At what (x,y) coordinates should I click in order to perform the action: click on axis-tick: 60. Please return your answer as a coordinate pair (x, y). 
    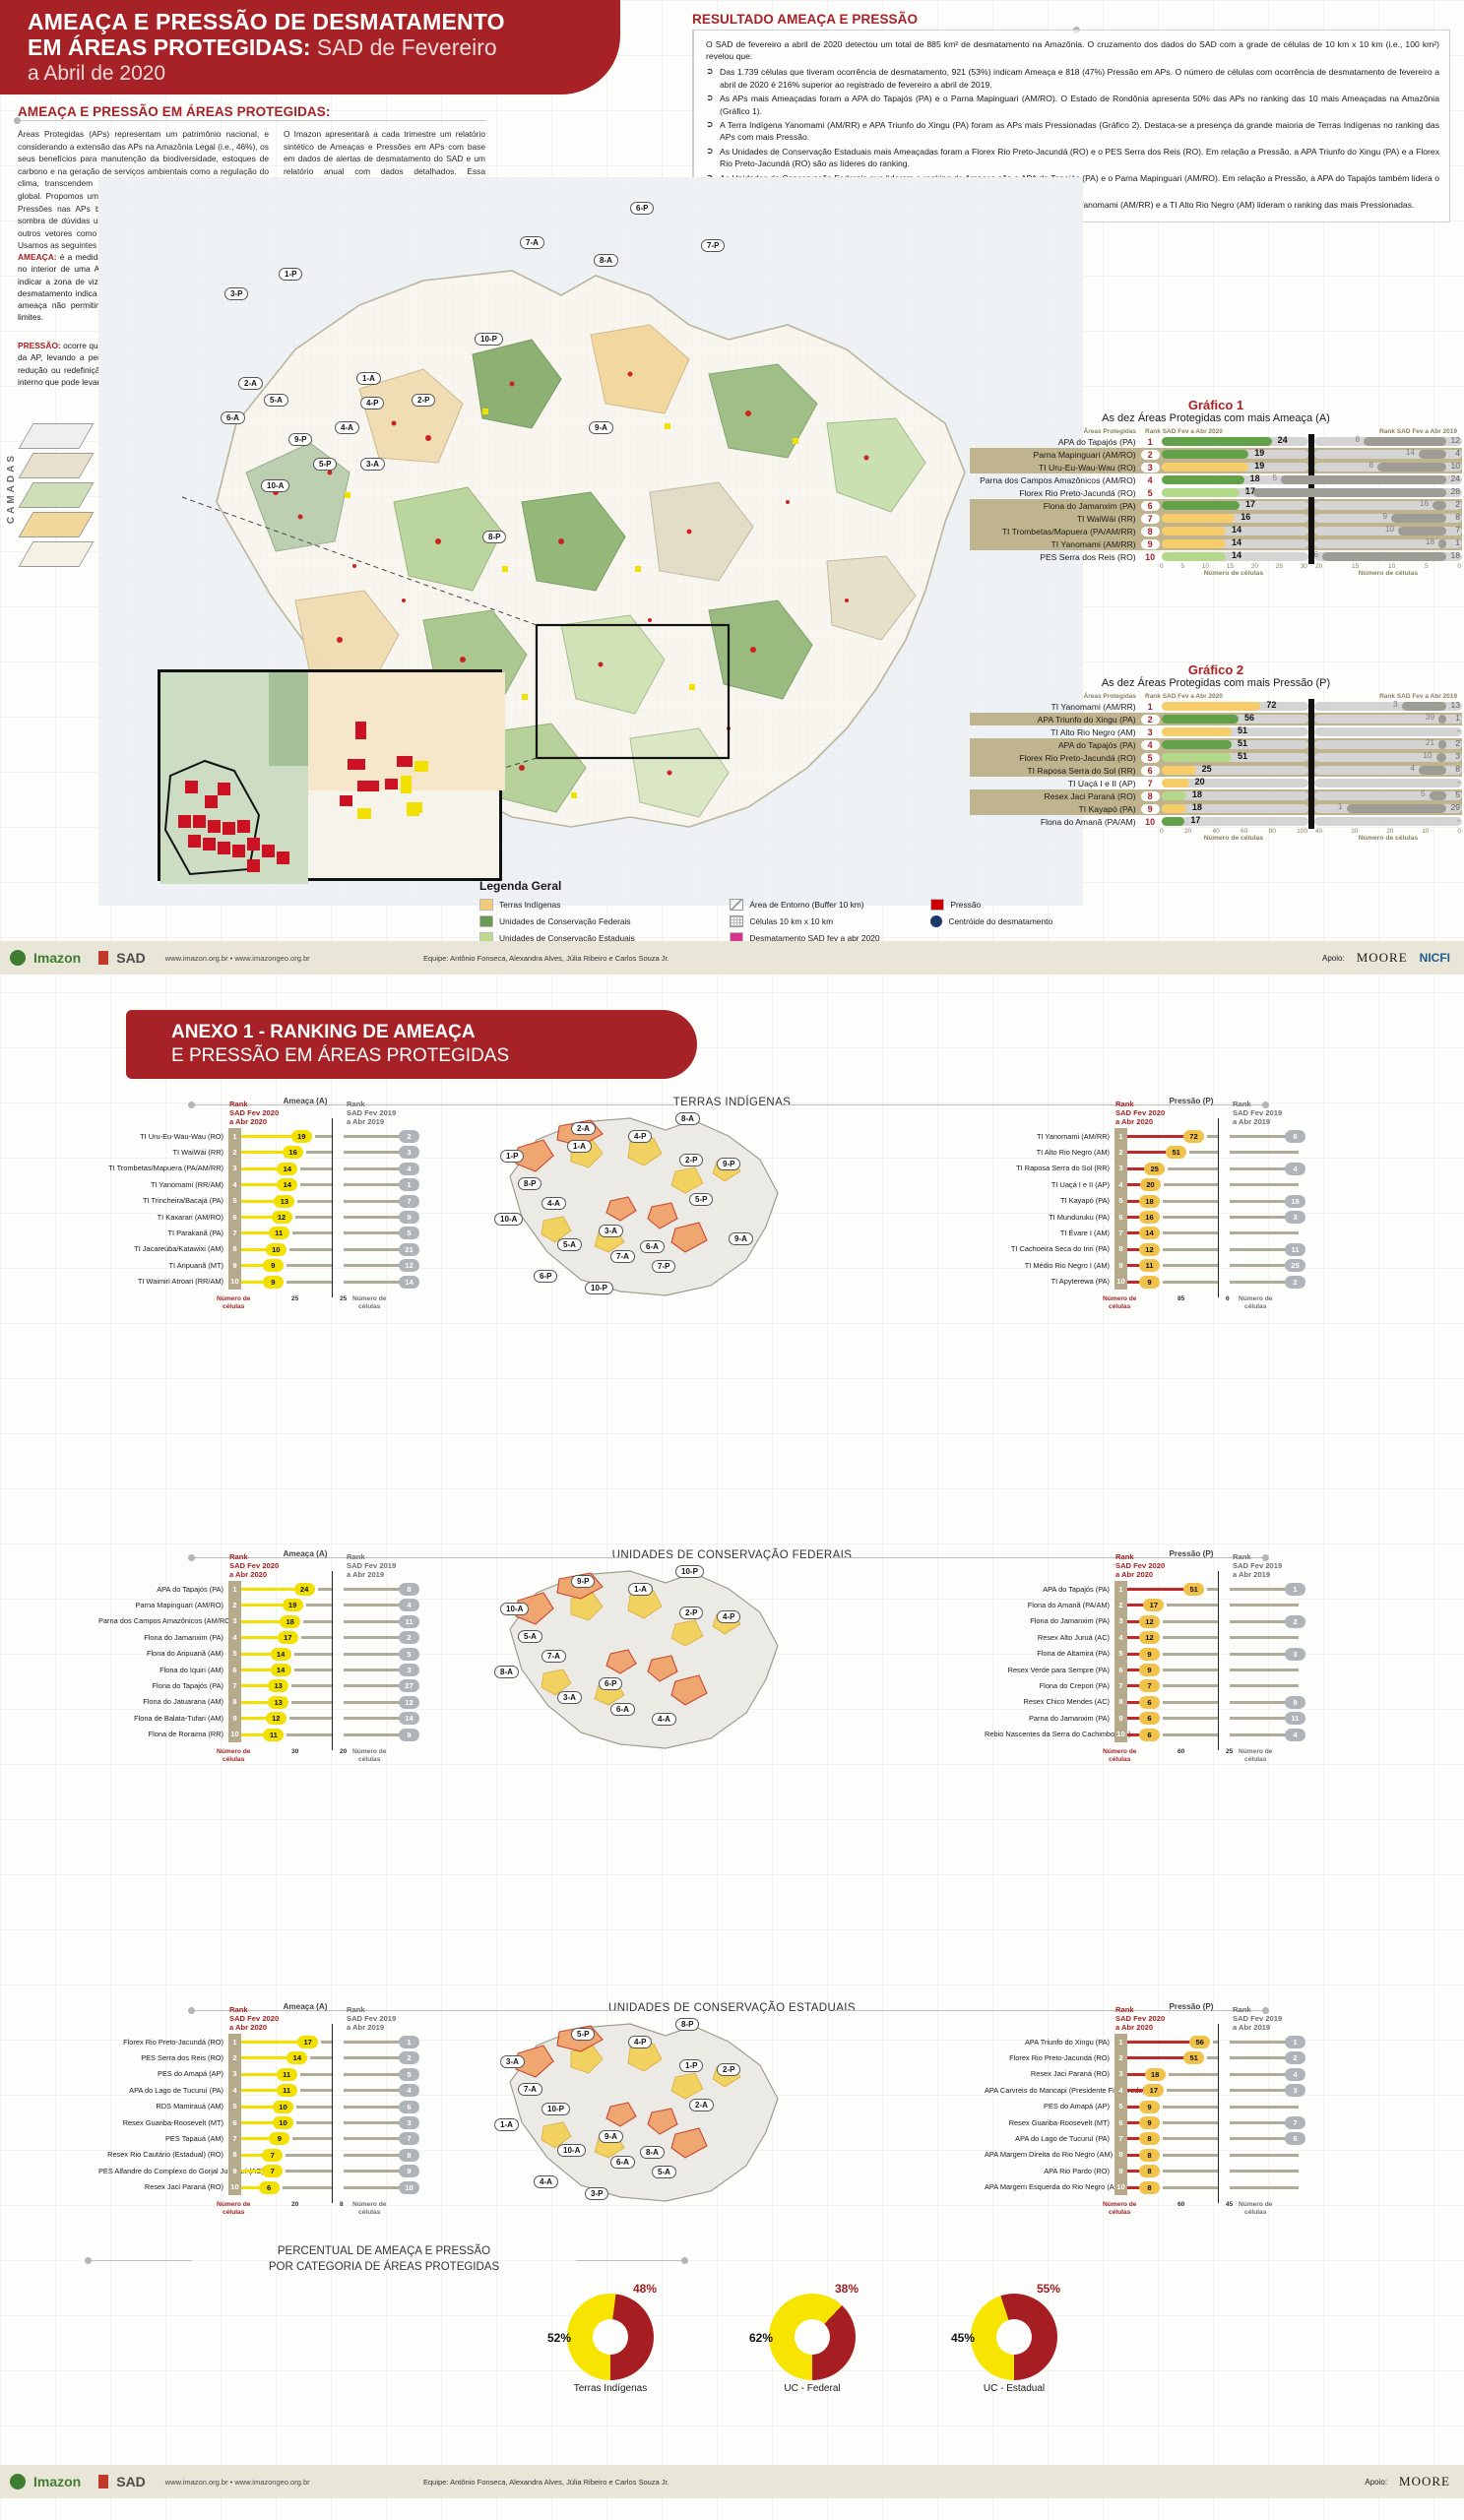
    Looking at the image, I should click on (1245, 831).